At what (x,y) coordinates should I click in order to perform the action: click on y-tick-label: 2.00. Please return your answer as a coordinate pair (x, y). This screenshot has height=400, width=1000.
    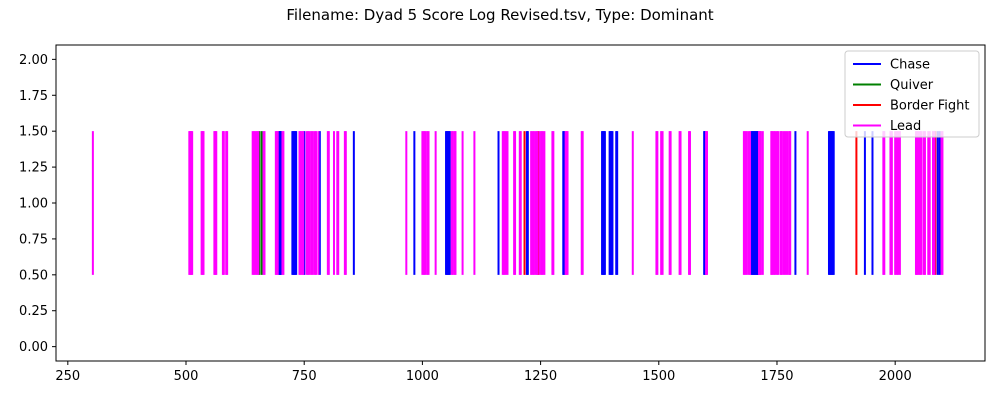
    Looking at the image, I should click on (33, 60).